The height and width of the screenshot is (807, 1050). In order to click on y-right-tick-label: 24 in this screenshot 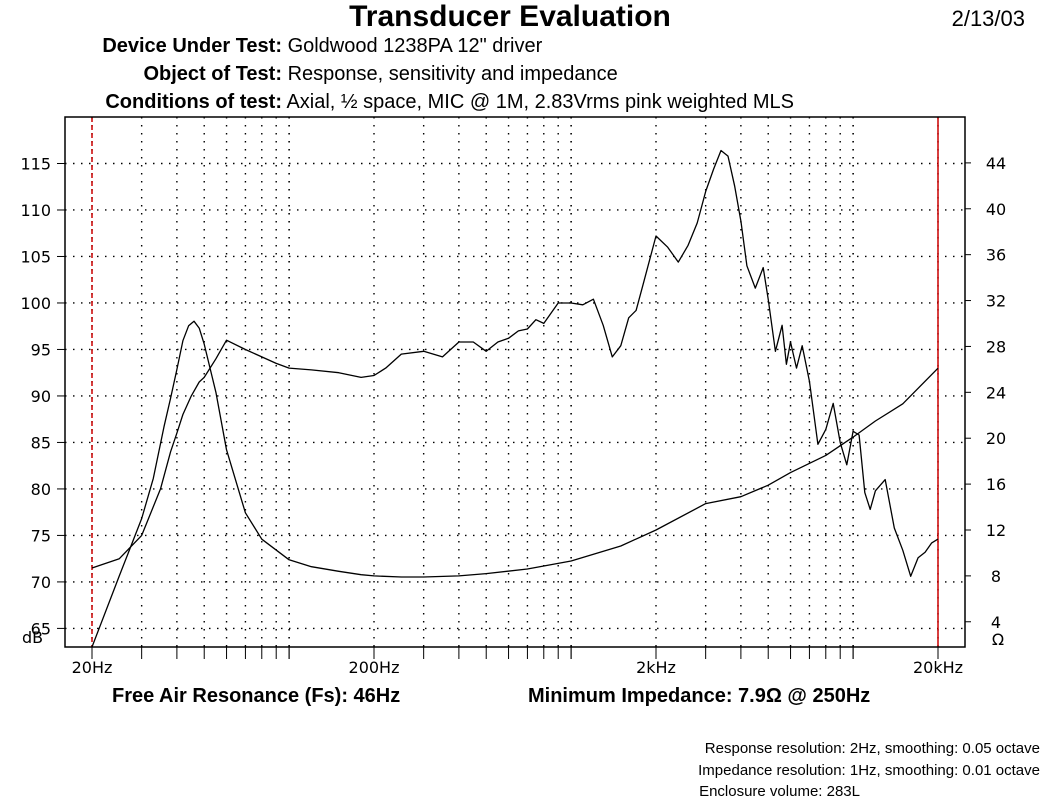, I will do `click(996, 392)`.